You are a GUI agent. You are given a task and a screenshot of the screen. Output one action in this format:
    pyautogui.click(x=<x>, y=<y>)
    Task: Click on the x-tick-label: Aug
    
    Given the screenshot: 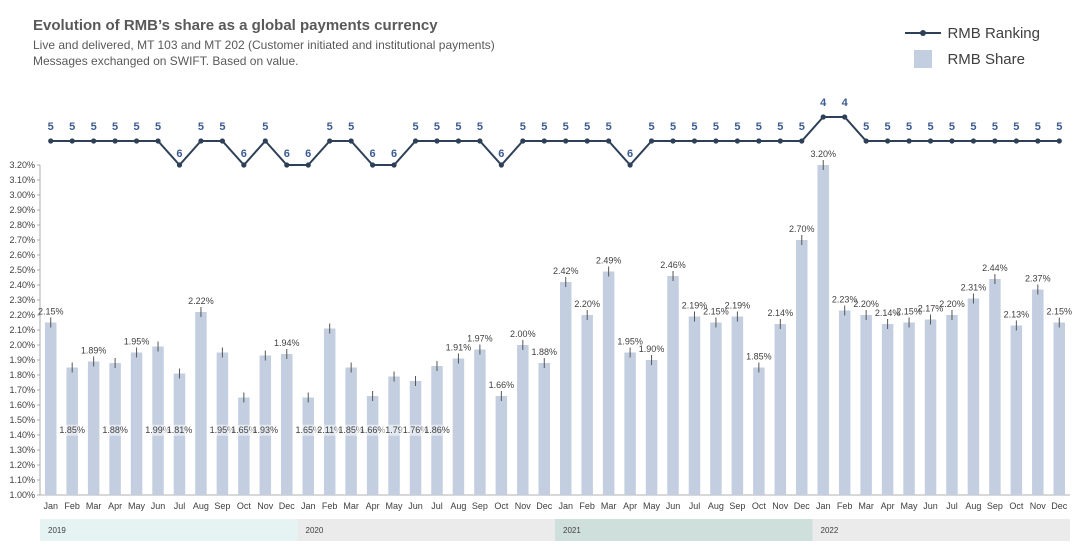 What is the action you would take?
    pyautogui.click(x=973, y=506)
    